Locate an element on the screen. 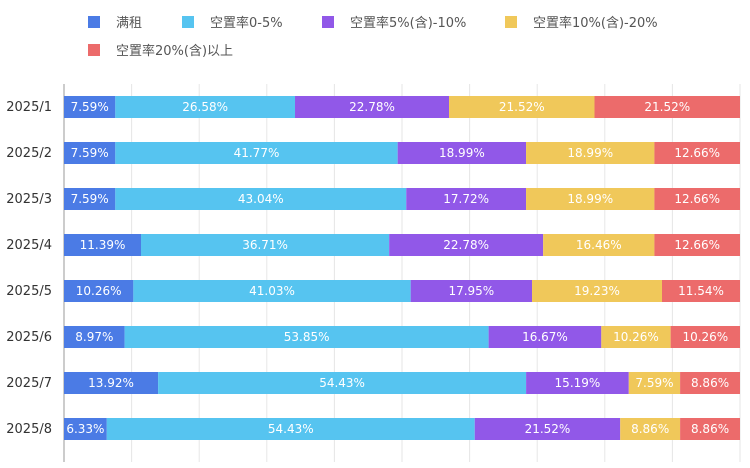  data-label: 16.46% is located at coordinates (599, 245).